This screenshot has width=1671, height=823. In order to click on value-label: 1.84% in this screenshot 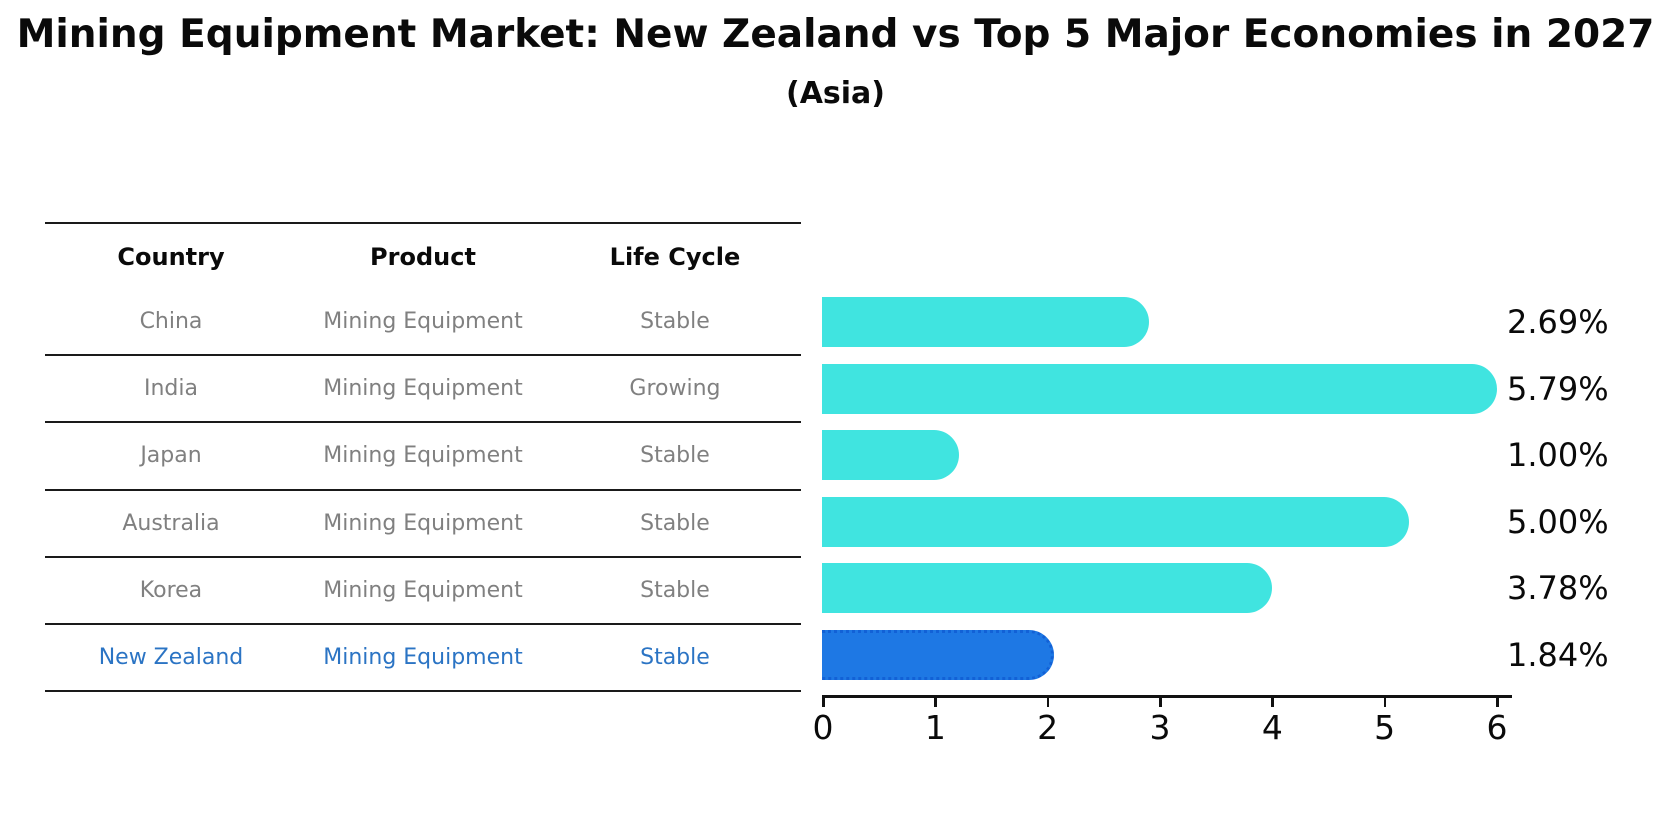, I will do `click(1558, 654)`.